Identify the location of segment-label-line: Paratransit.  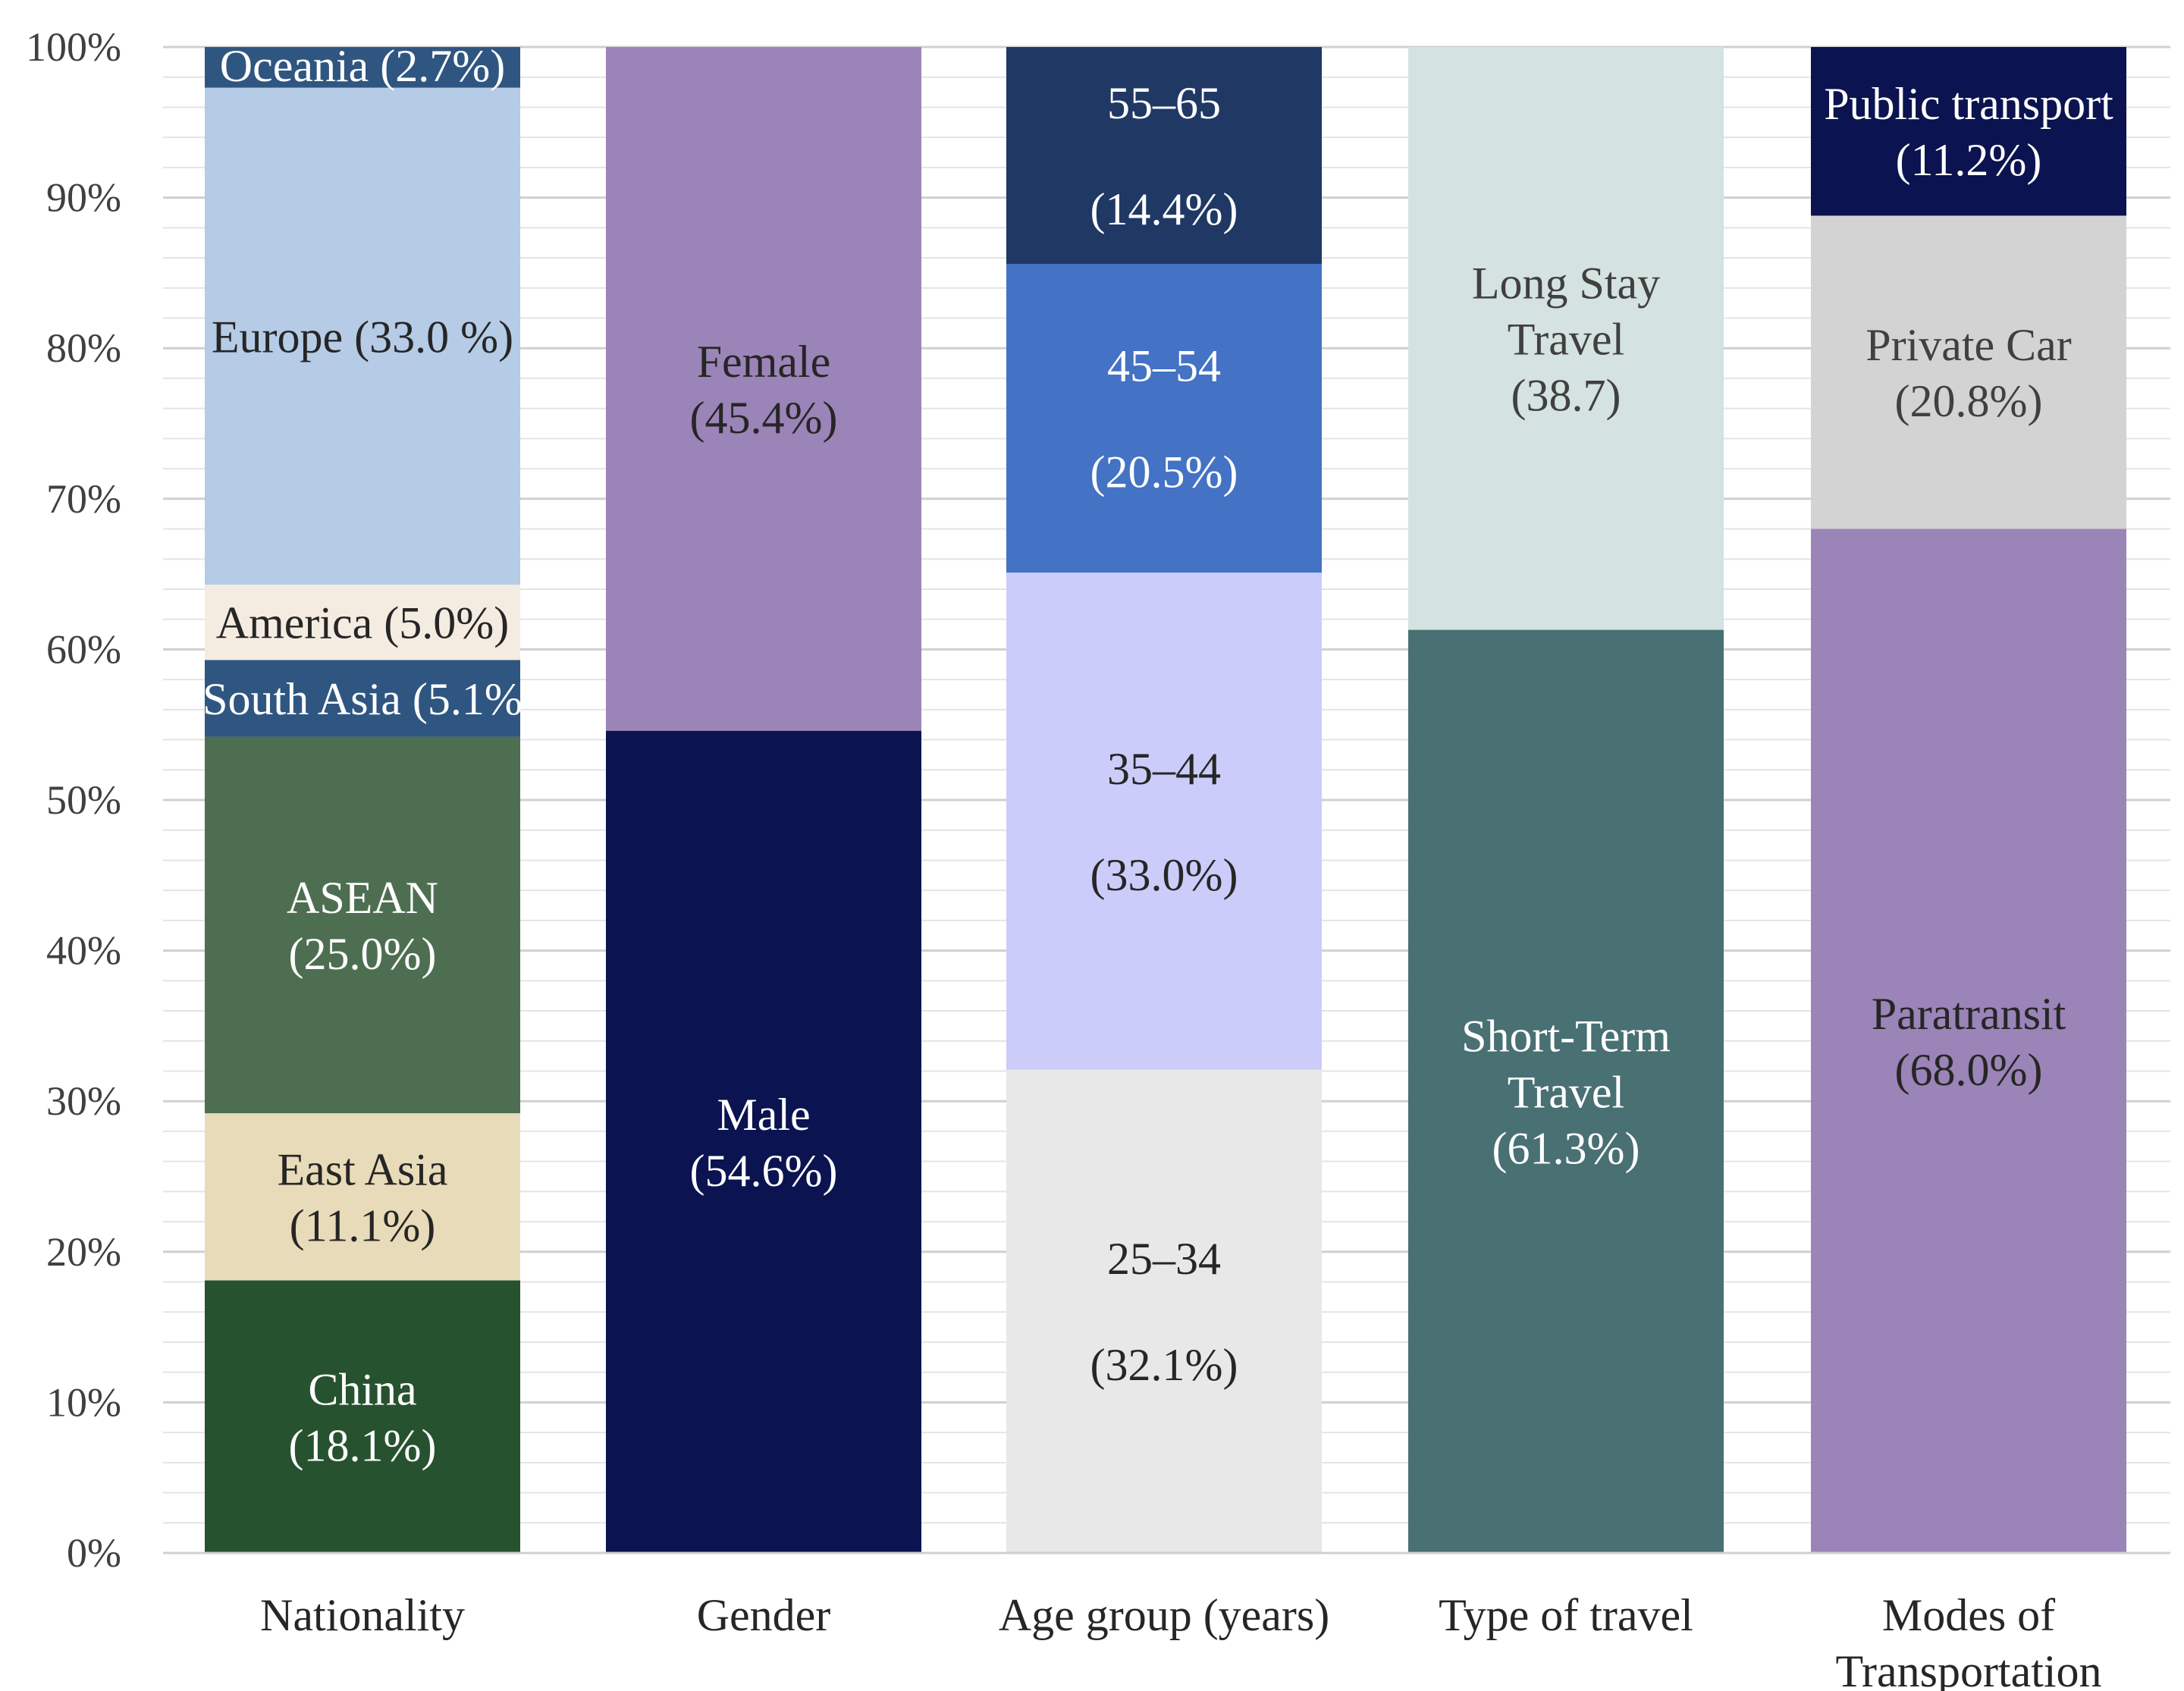
(1969, 1014).